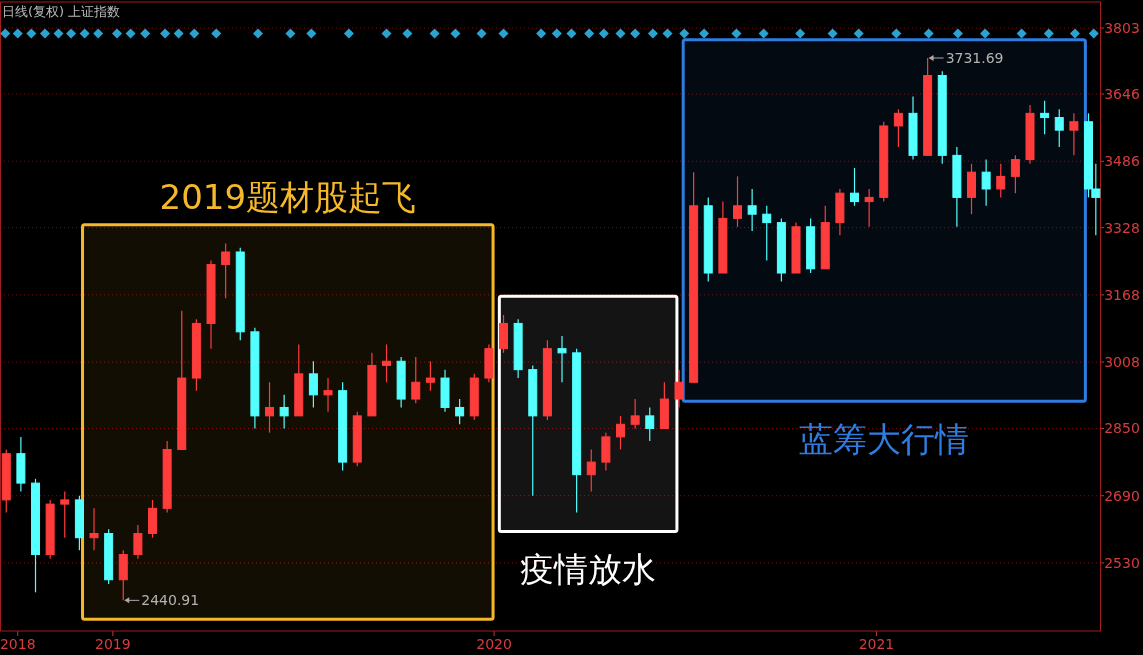  What do you see at coordinates (61, 11) in the screenshot?
I see `chart-title: 日线(复权) 上证指数` at bounding box center [61, 11].